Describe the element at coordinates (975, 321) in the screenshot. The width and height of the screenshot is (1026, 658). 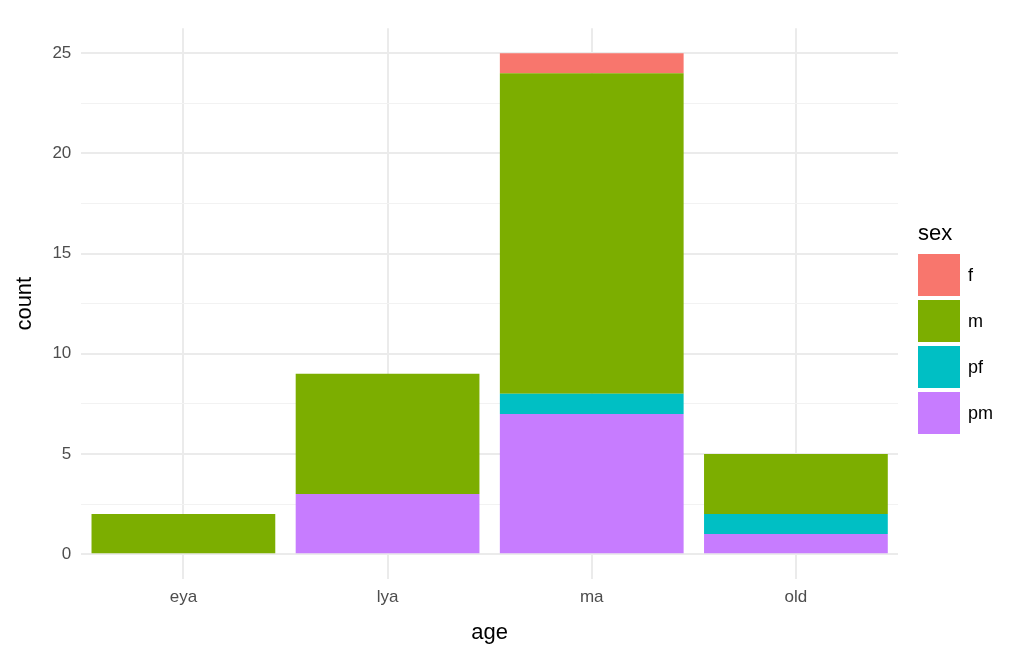
I see `legend-label: m` at that location.